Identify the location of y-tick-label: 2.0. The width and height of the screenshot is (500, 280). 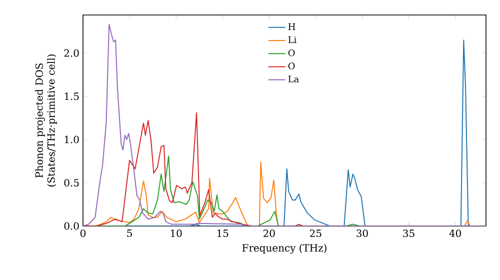
(71, 53).